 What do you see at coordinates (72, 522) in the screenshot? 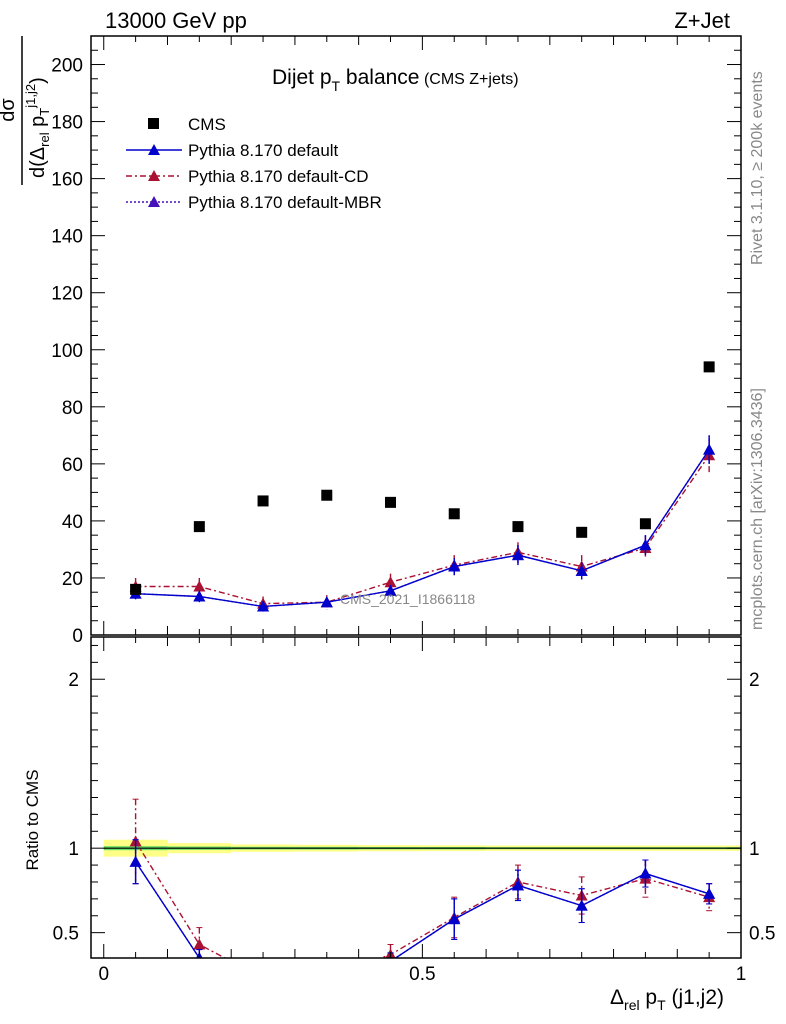
I see `y-tick-label: 40` at bounding box center [72, 522].